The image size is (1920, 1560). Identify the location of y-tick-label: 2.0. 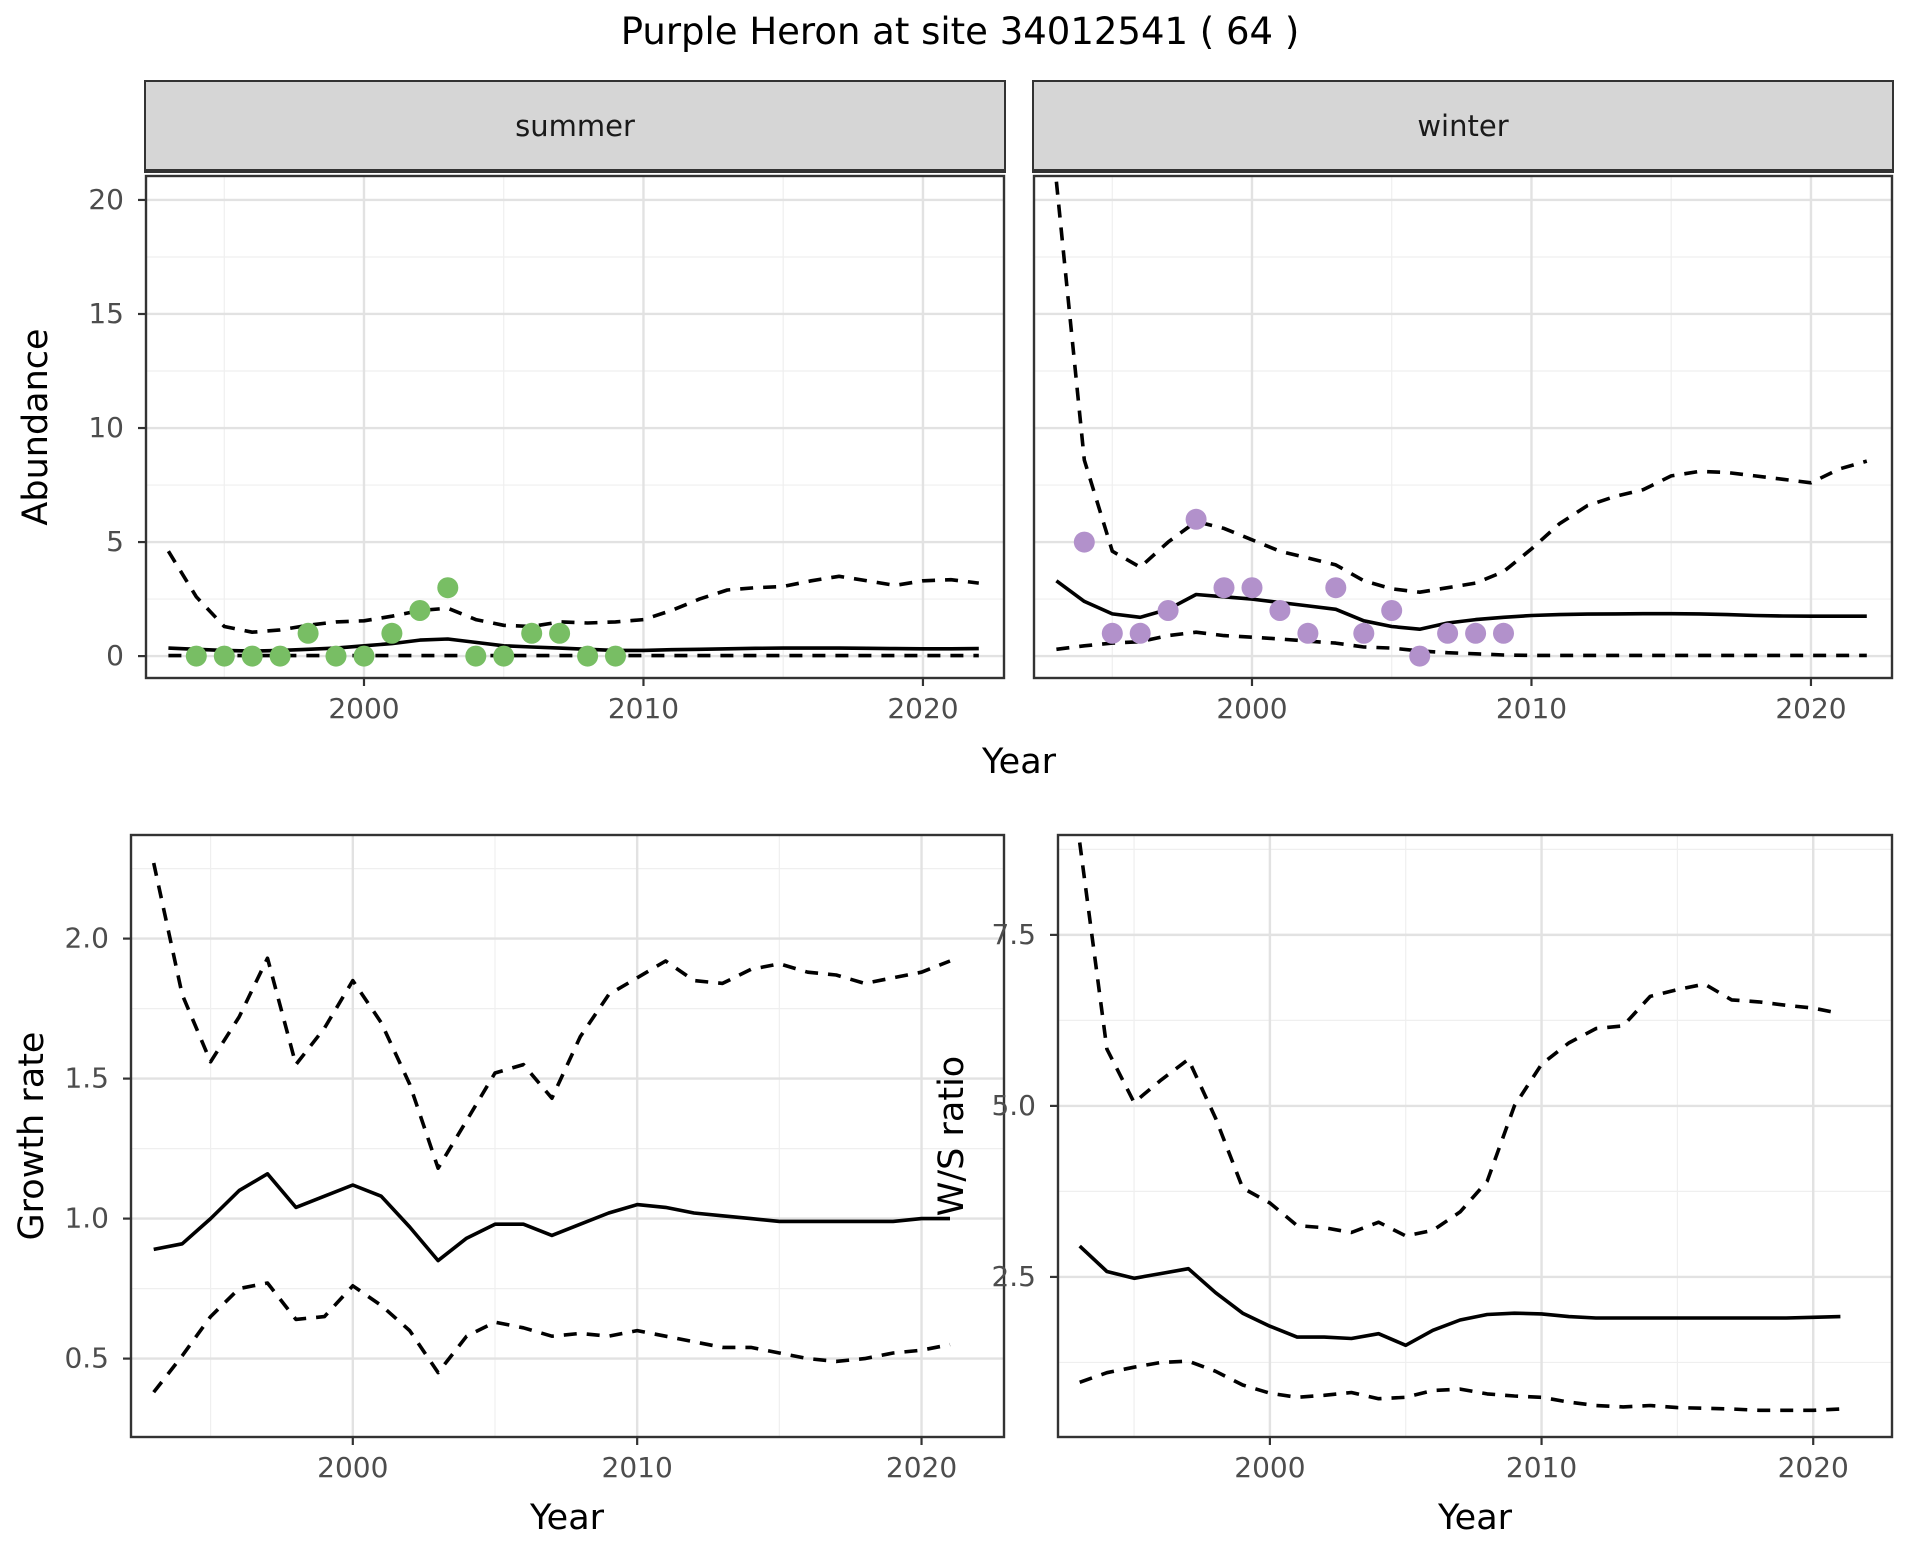
(86, 938).